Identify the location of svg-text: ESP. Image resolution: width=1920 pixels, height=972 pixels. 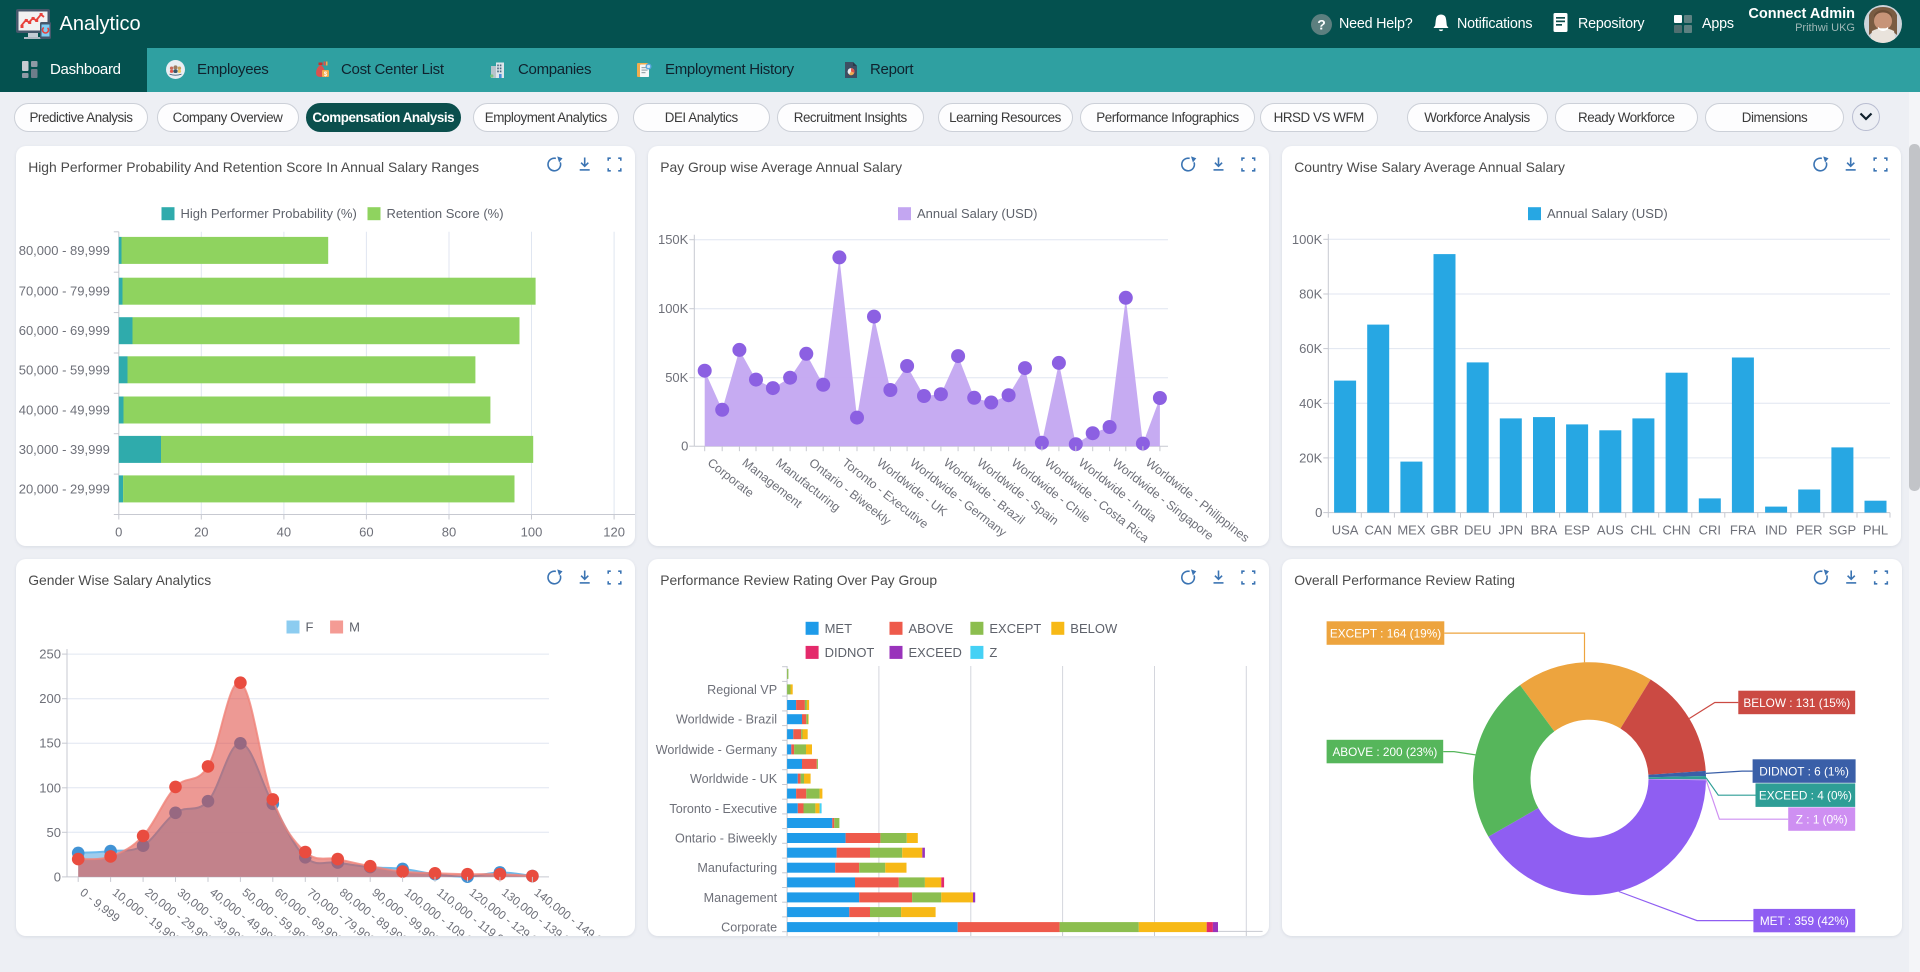
(1577, 529).